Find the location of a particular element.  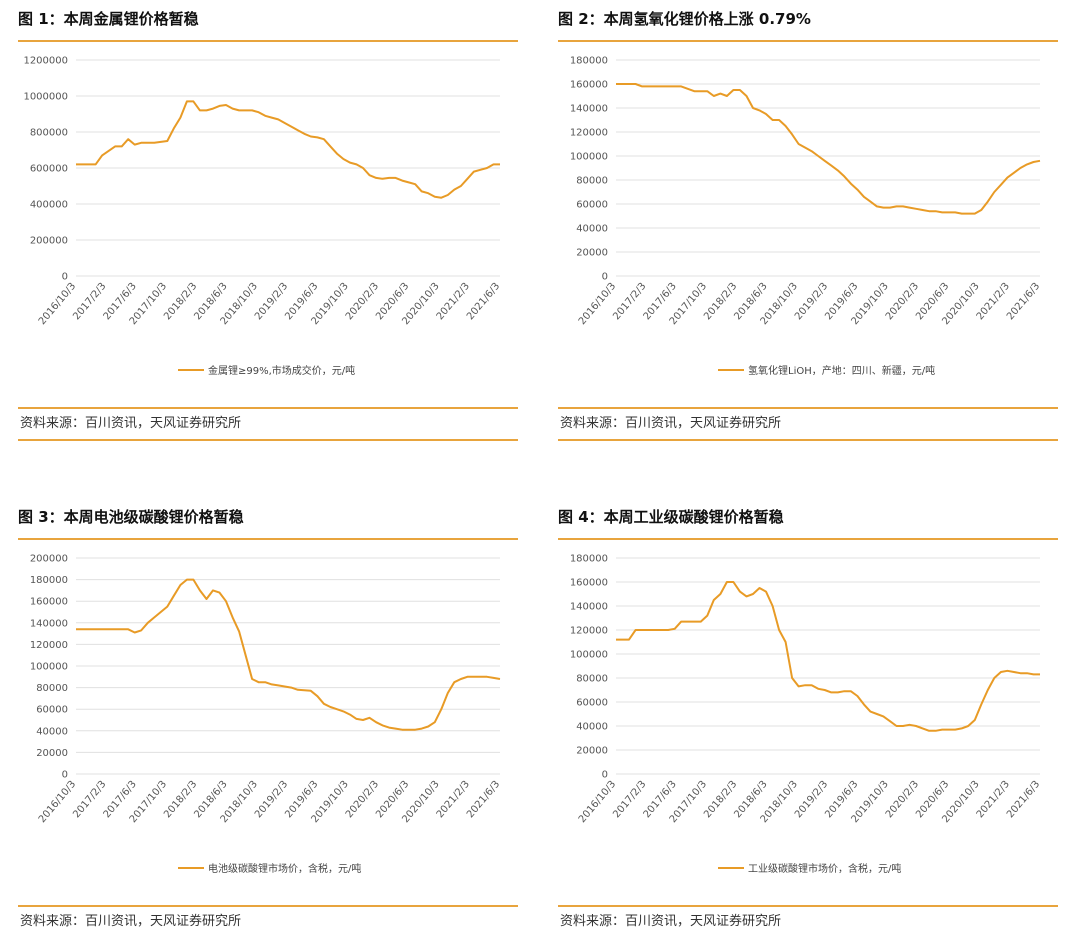

legend: 电池级碳酸锂市场价，含税，元/吨 is located at coordinates (269, 868).